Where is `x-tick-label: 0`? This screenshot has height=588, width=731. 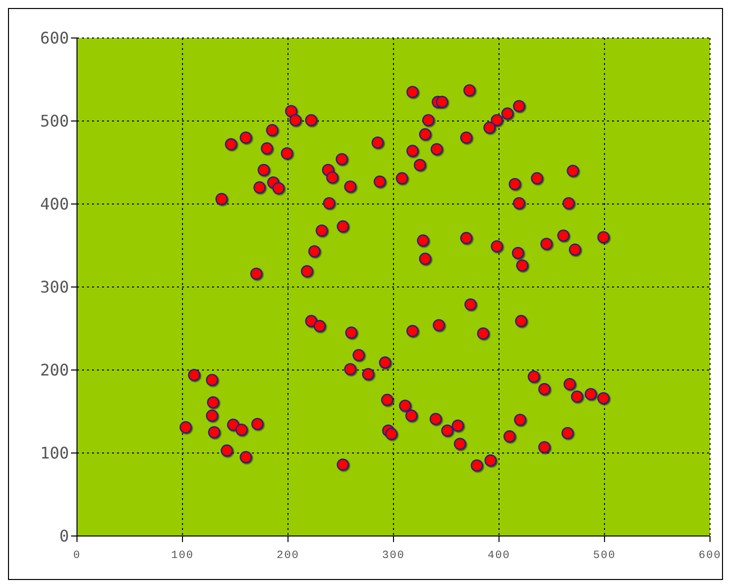 x-tick-label: 0 is located at coordinates (77, 556).